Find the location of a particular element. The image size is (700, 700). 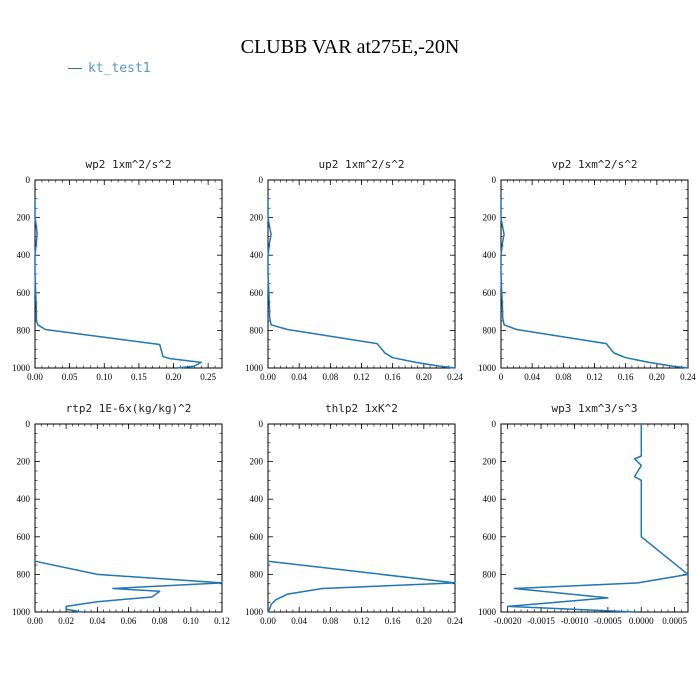

subplot-title: vp2 1xm^2/s^2 is located at coordinates (594, 164).